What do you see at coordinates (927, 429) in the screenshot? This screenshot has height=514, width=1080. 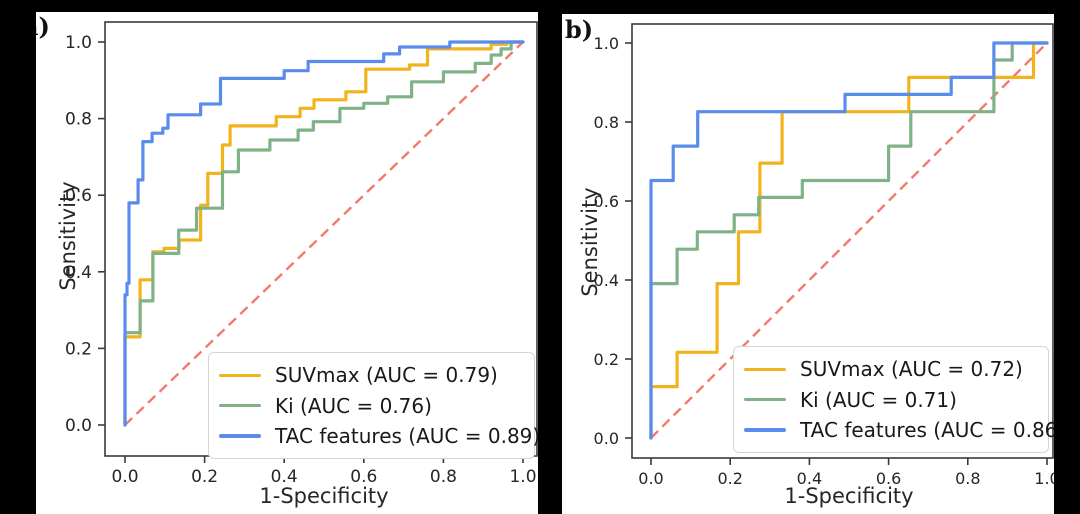 I see `legend-label: TAC features (AUC = 0.86)` at bounding box center [927, 429].